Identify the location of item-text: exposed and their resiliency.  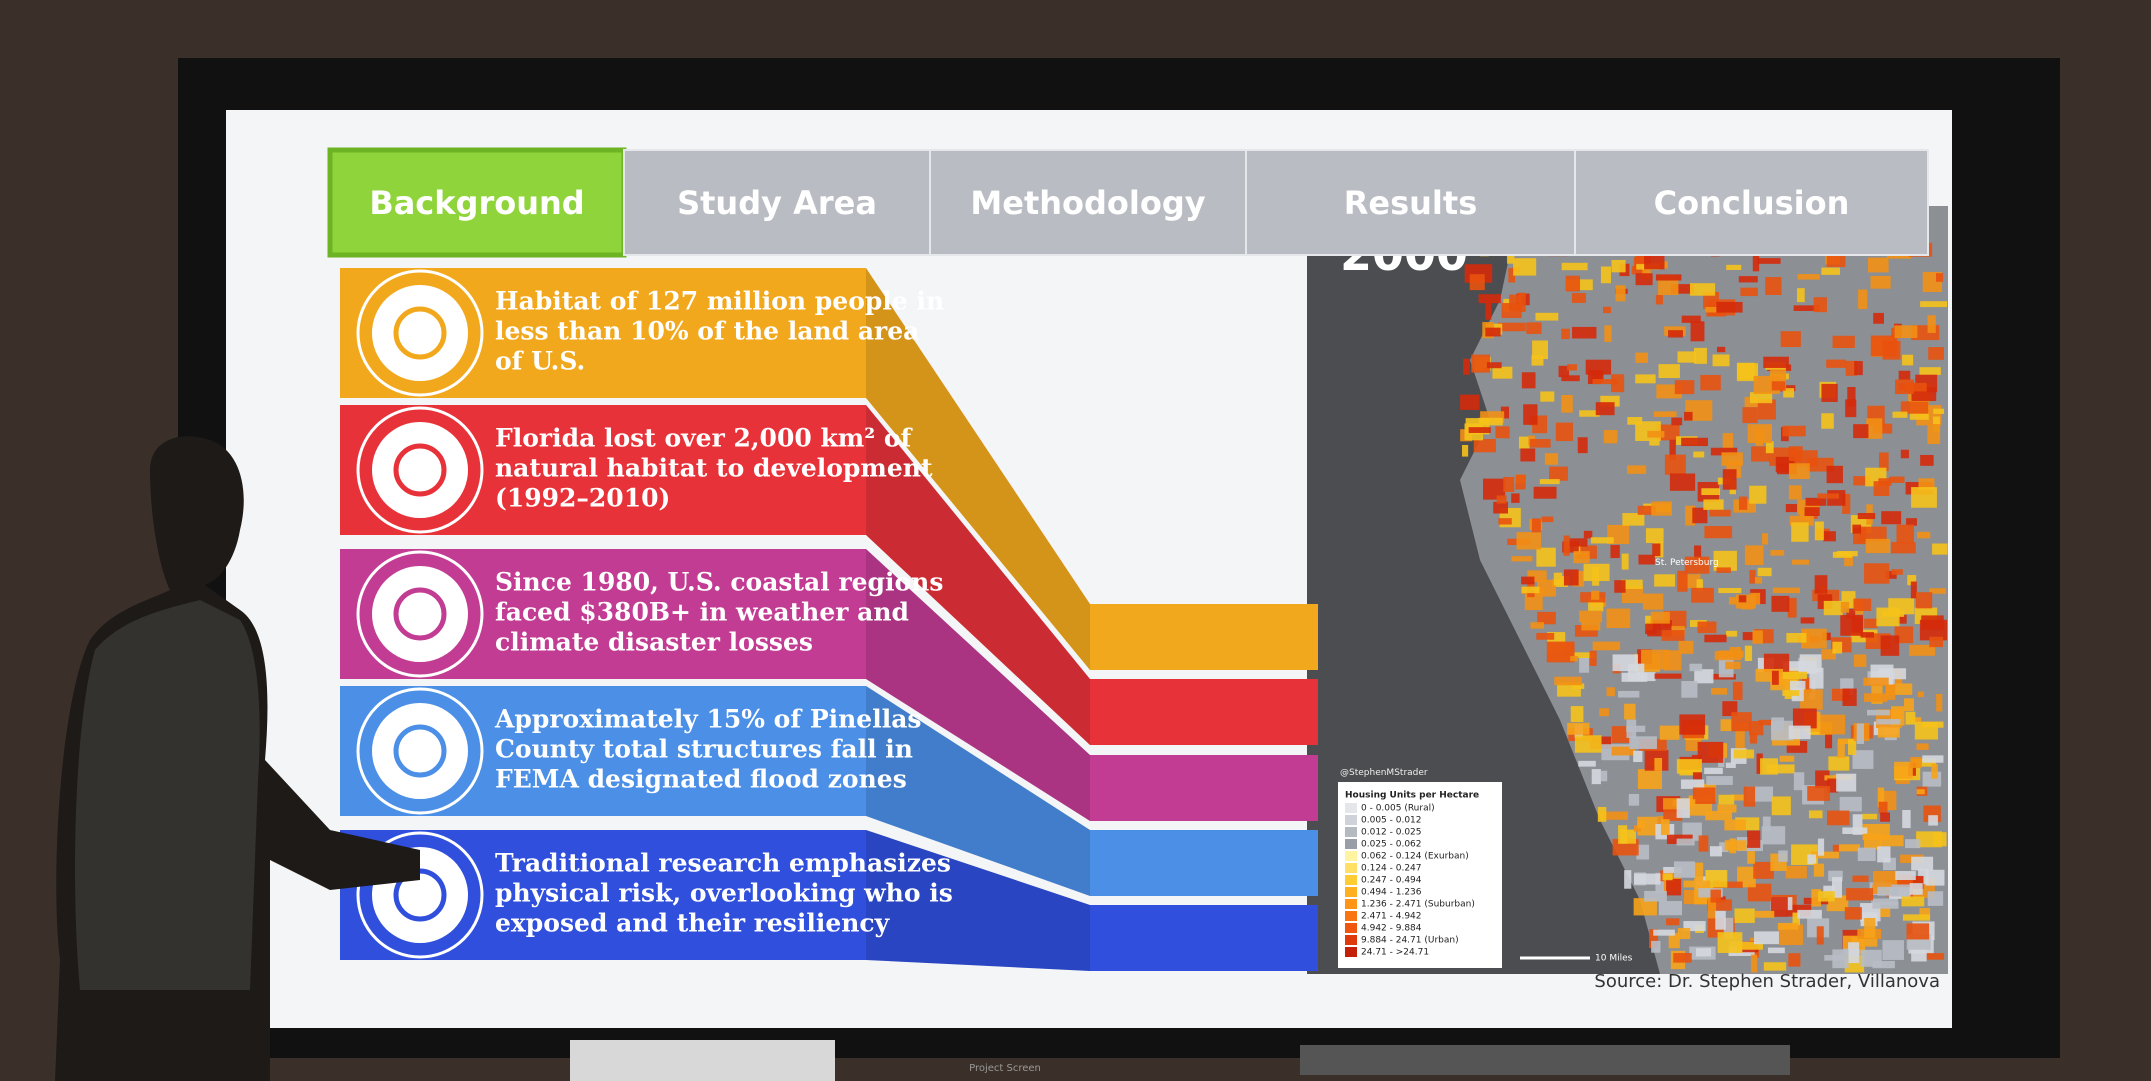
(693, 923).